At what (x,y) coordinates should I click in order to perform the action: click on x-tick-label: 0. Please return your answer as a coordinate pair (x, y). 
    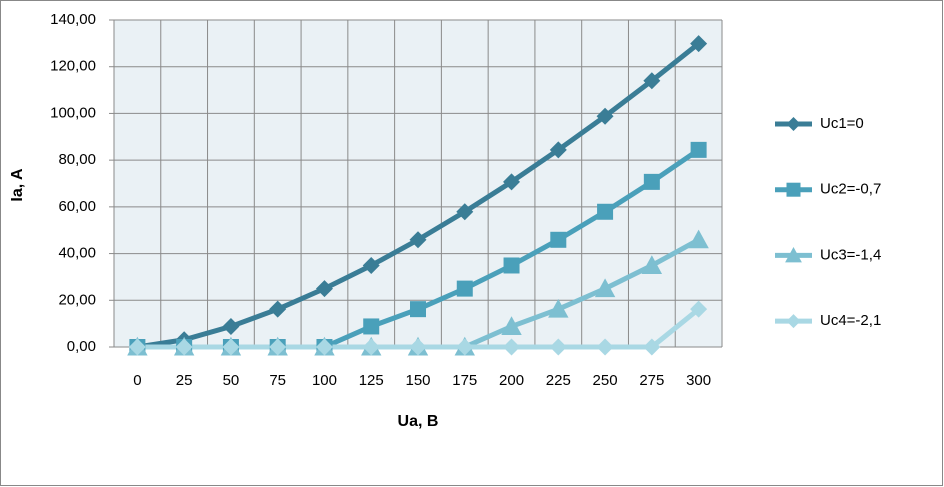
    Looking at the image, I should click on (137, 380).